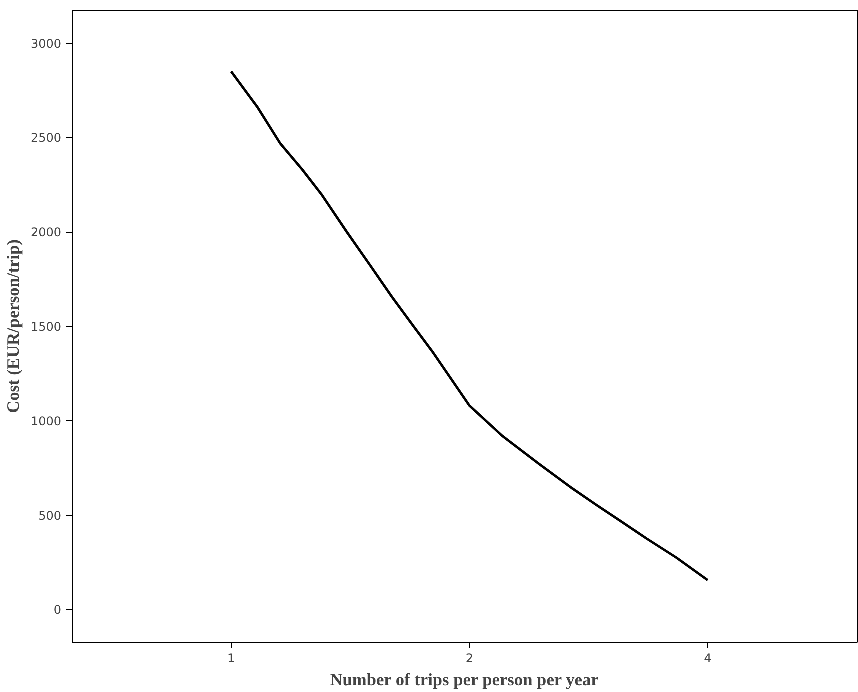 This screenshot has width=858, height=692. I want to click on y-tick-label: 500, so click(50, 515).